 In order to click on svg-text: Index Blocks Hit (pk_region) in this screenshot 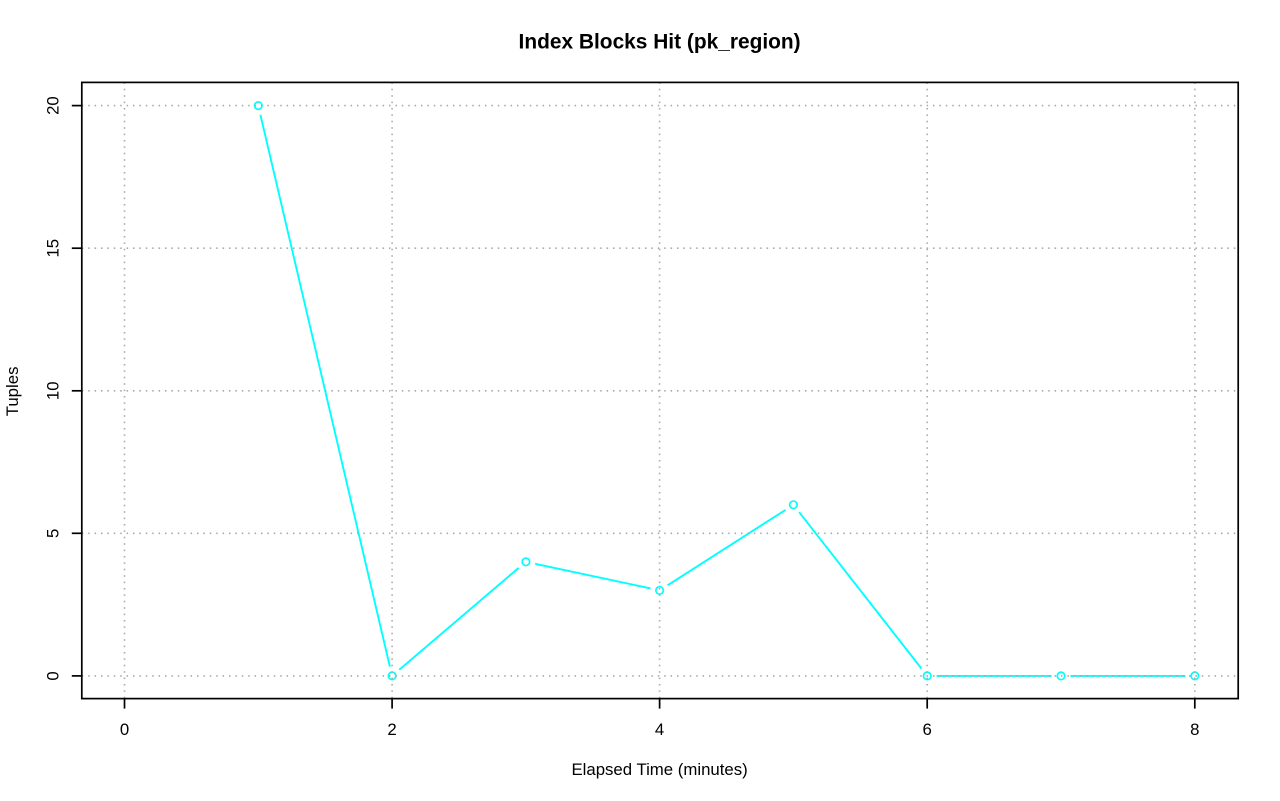, I will do `click(660, 42)`.